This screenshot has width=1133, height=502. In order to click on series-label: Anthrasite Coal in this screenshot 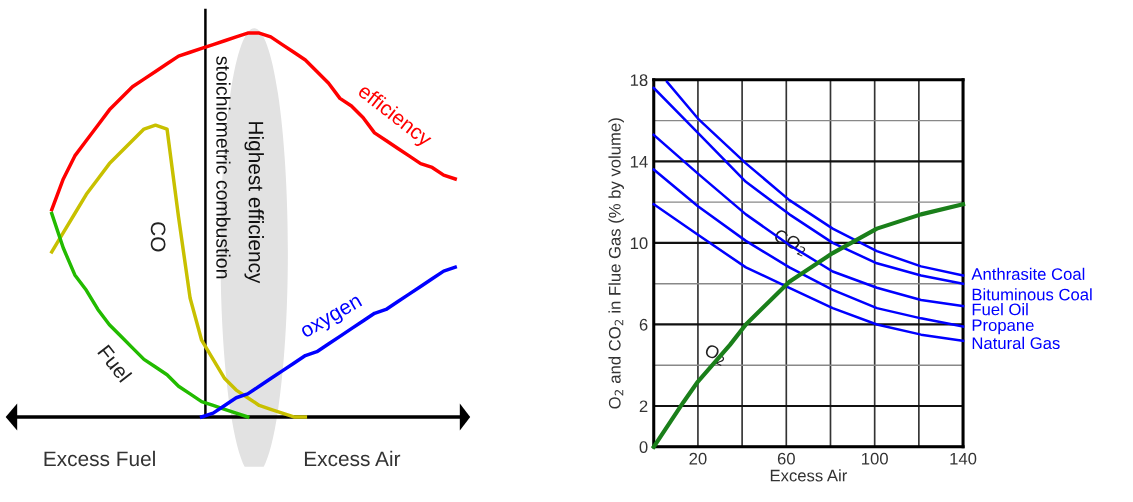, I will do `click(1028, 274)`.